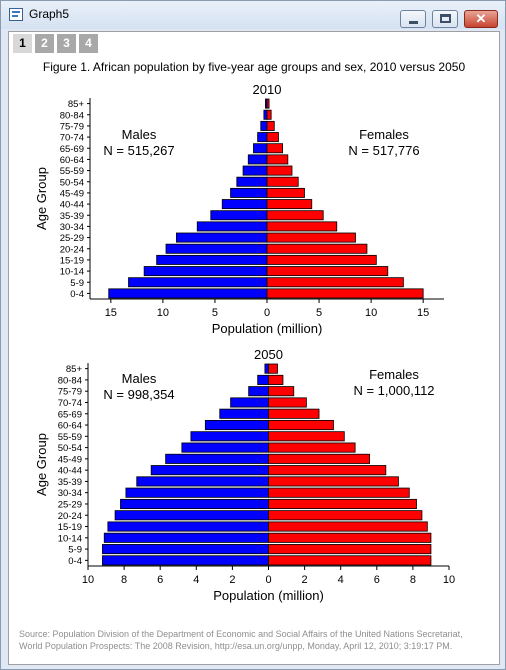  What do you see at coordinates (72, 227) in the screenshot?
I see `chart1-category-label: 30-34` at bounding box center [72, 227].